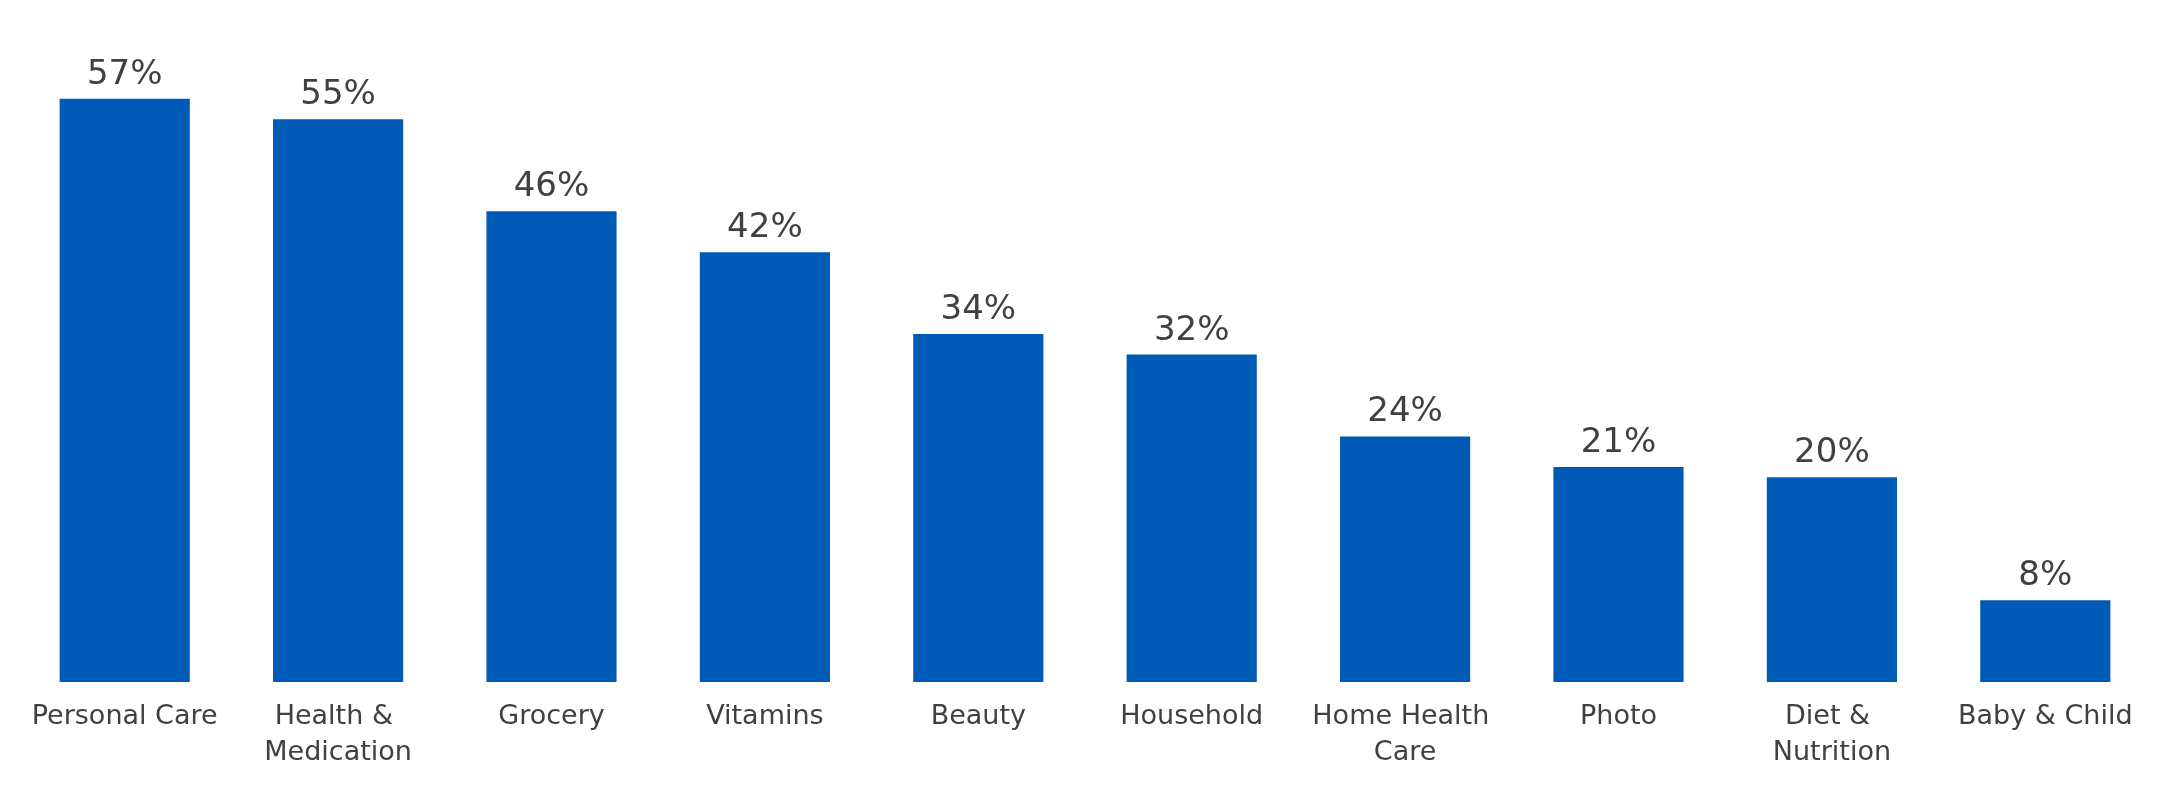 The image size is (2170, 800). Describe the element at coordinates (765, 714) in the screenshot. I see `x-tick-label: Vitamins` at that location.